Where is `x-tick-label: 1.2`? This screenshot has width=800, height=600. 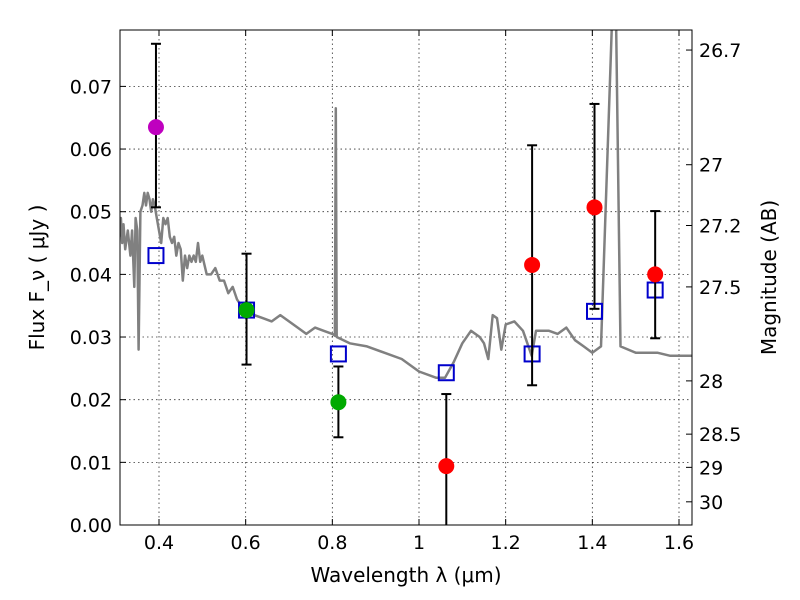 x-tick-label: 1.2 is located at coordinates (506, 543).